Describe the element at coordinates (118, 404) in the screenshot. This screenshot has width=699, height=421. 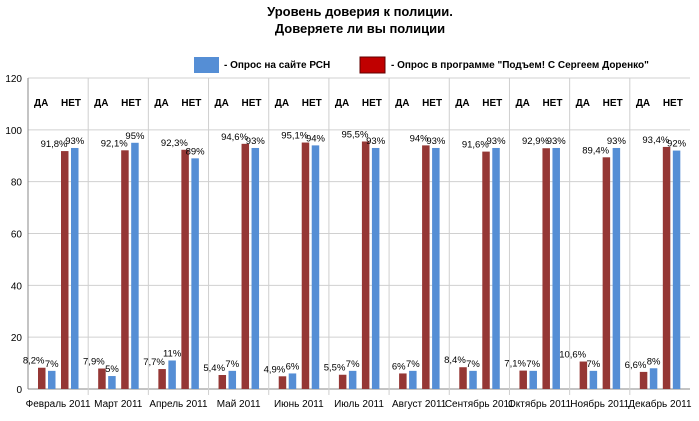
I see `x-category-label: Март 2011` at that location.